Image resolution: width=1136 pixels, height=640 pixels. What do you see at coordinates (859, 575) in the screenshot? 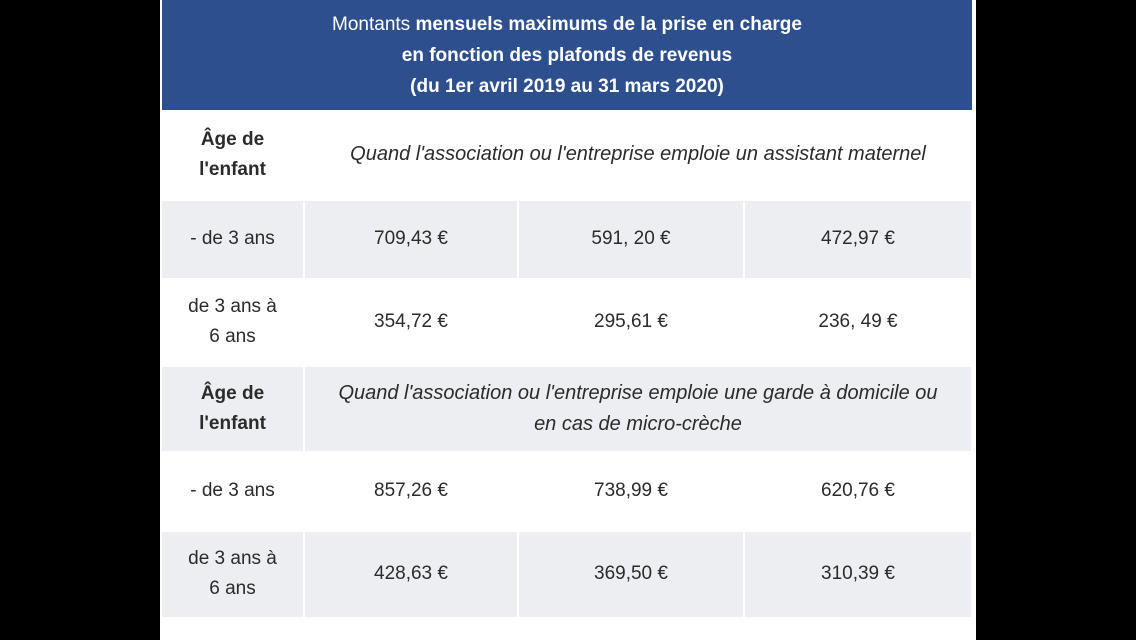
I see `amount-cell: 310,39 €` at bounding box center [859, 575].